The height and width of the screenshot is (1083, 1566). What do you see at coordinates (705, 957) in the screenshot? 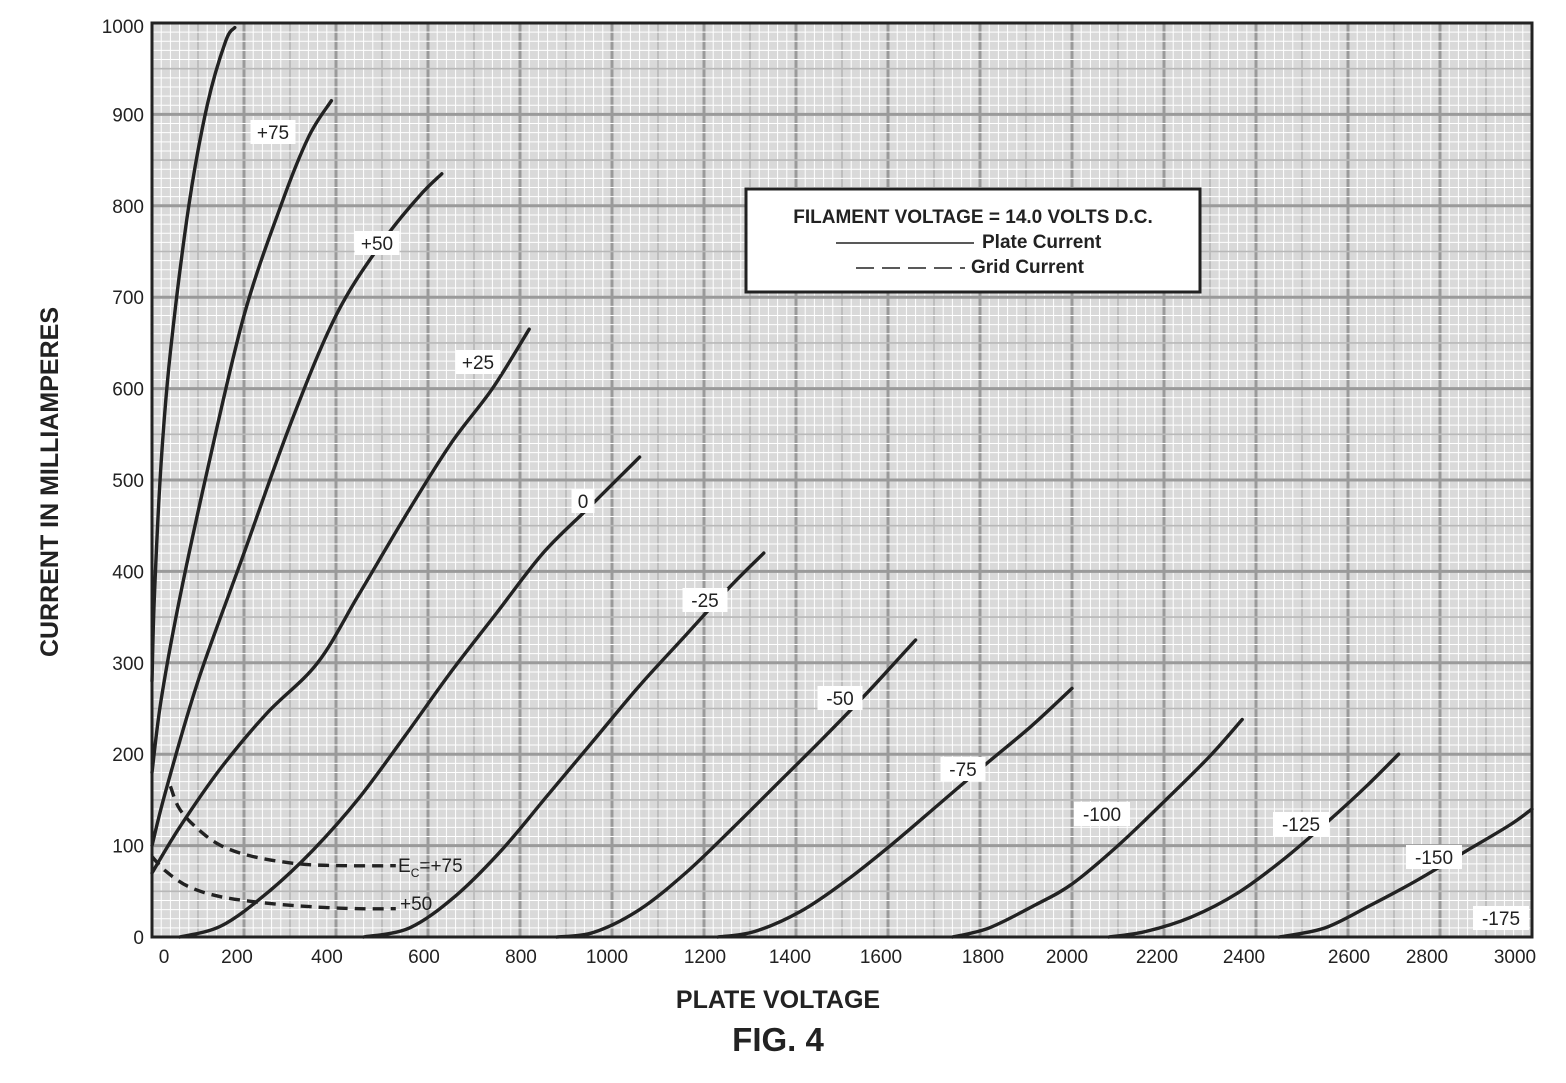
I see `x-tick-label: 1200` at bounding box center [705, 957].